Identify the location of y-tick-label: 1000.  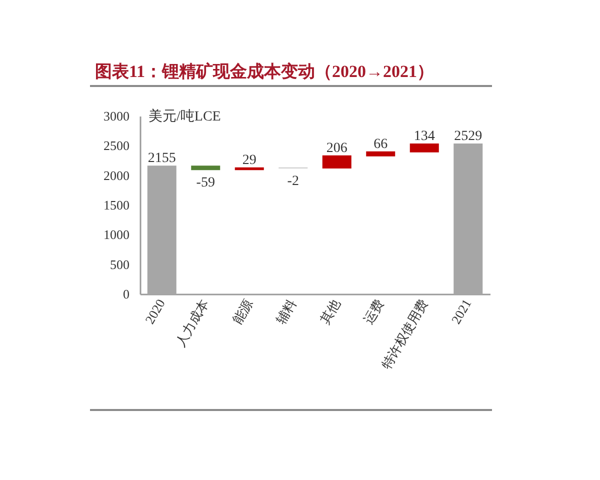
(117, 234).